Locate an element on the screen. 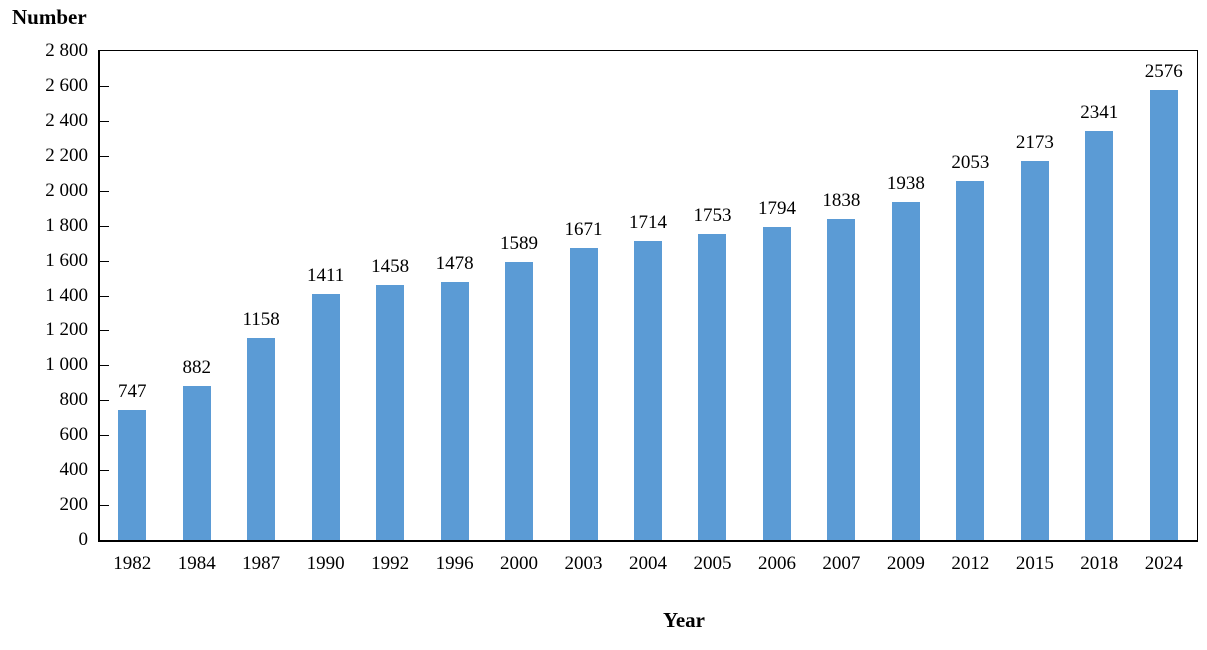 This screenshot has height=650, width=1207. y-tick-label: 200 is located at coordinates (74, 505).